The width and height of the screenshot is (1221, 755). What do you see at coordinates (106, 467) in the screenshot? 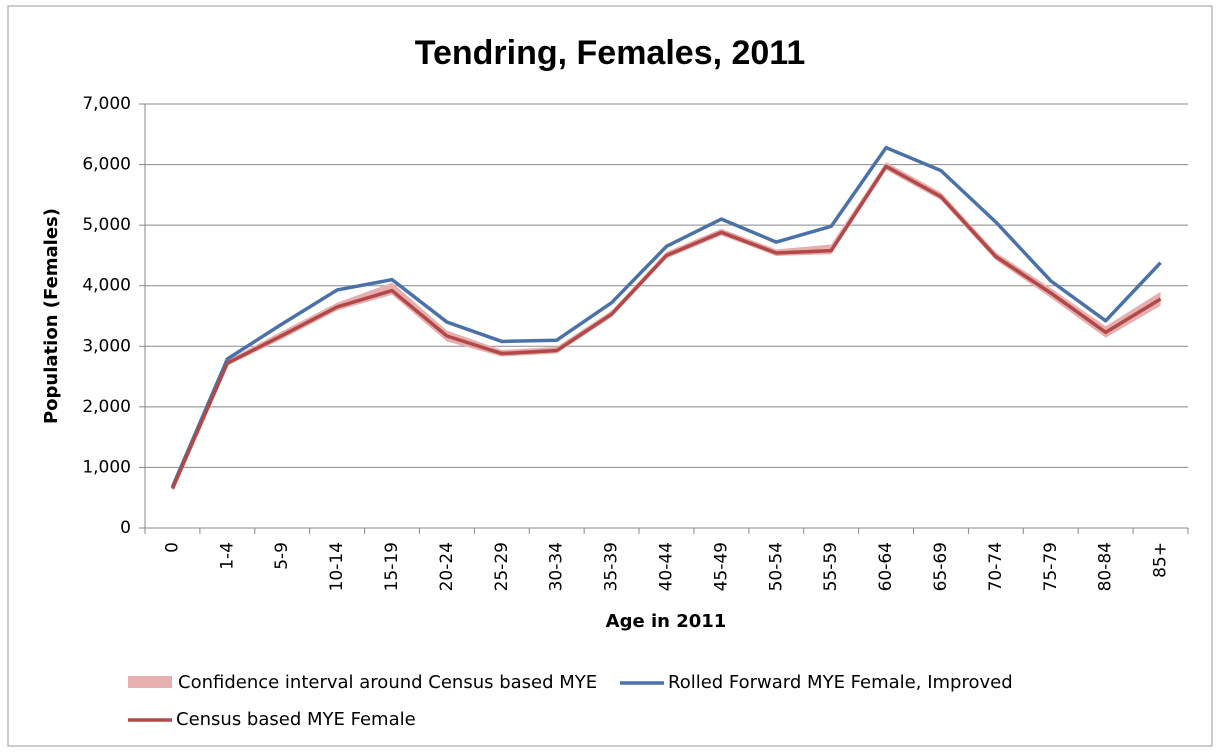
I see `y-tick-label: 1,000` at bounding box center [106, 467].